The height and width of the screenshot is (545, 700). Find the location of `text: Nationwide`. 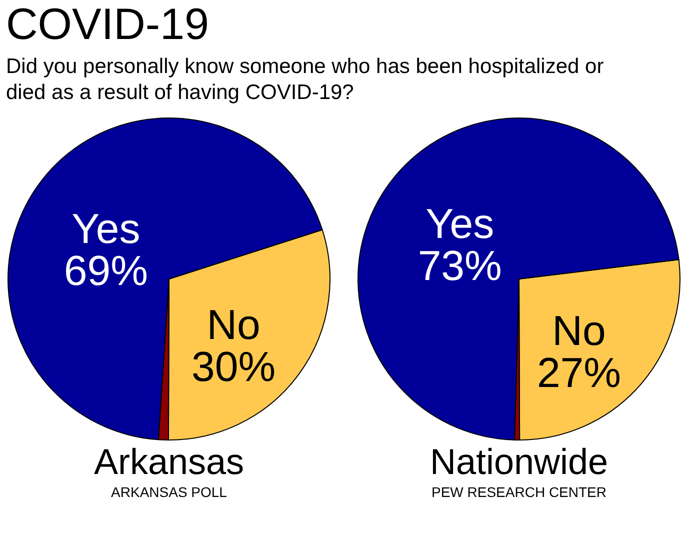

text: Nationwide is located at coordinates (519, 461).